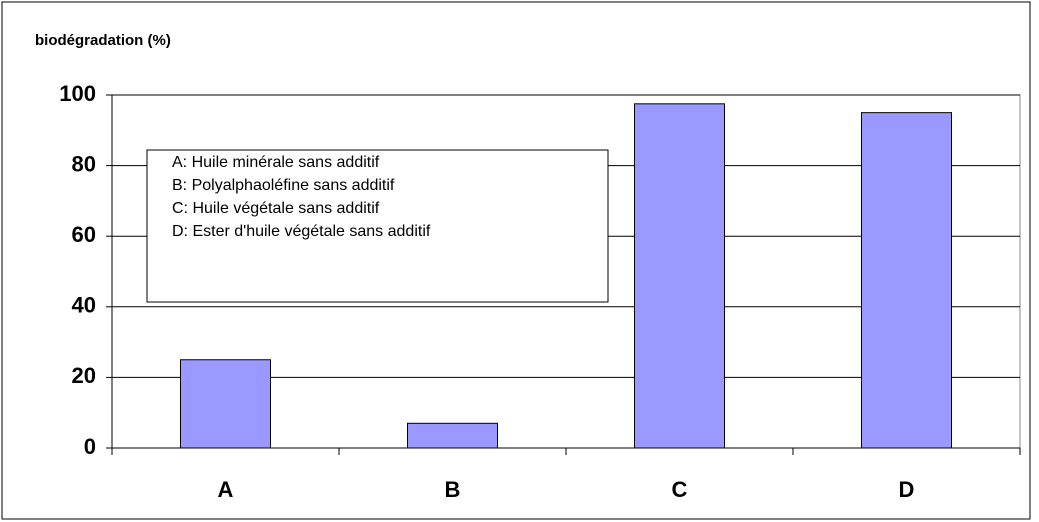 This screenshot has width=1039, height=522. I want to click on x-tick-label: B, so click(453, 489).